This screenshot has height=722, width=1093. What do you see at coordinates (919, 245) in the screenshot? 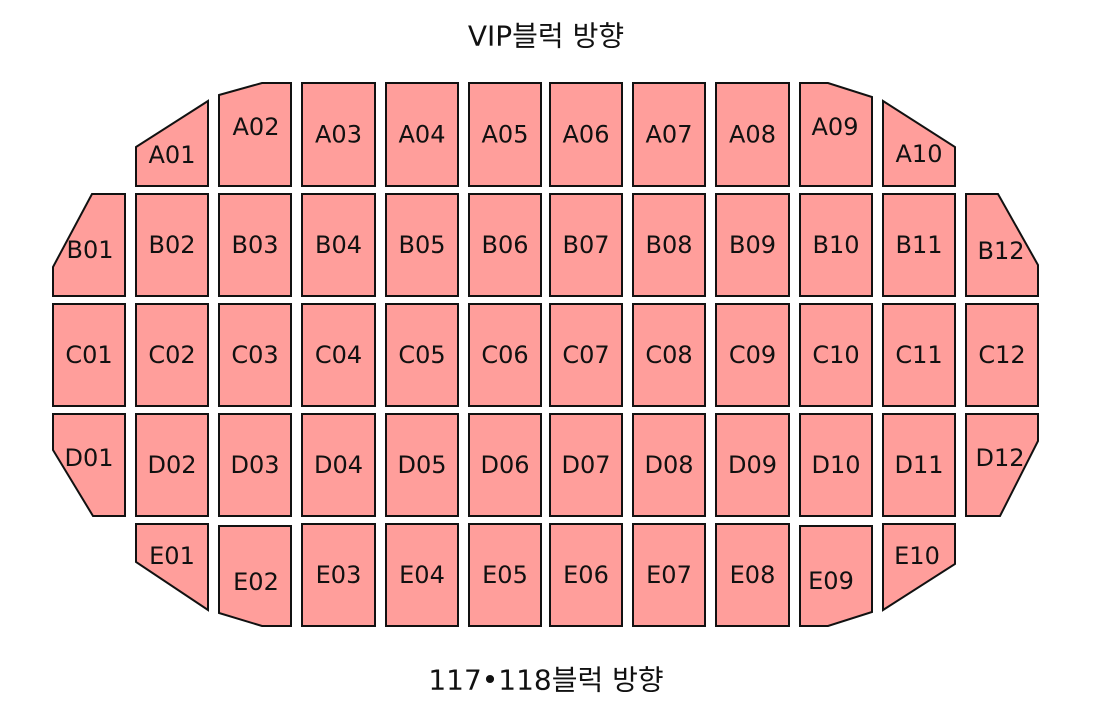
I see `seat-block-b11` at bounding box center [919, 245].